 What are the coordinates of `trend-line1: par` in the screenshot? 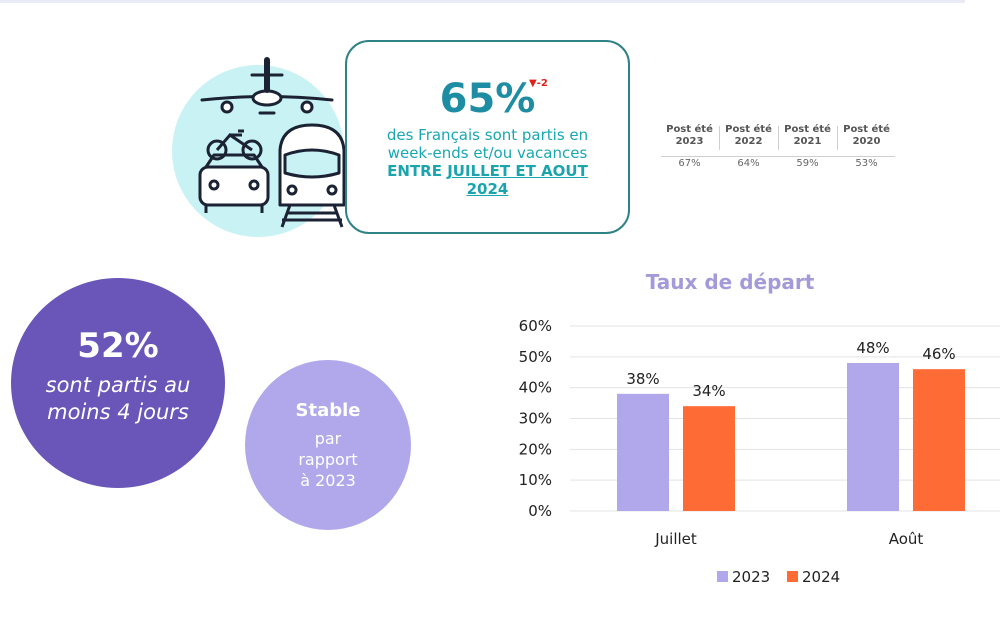 It's located at (328, 438).